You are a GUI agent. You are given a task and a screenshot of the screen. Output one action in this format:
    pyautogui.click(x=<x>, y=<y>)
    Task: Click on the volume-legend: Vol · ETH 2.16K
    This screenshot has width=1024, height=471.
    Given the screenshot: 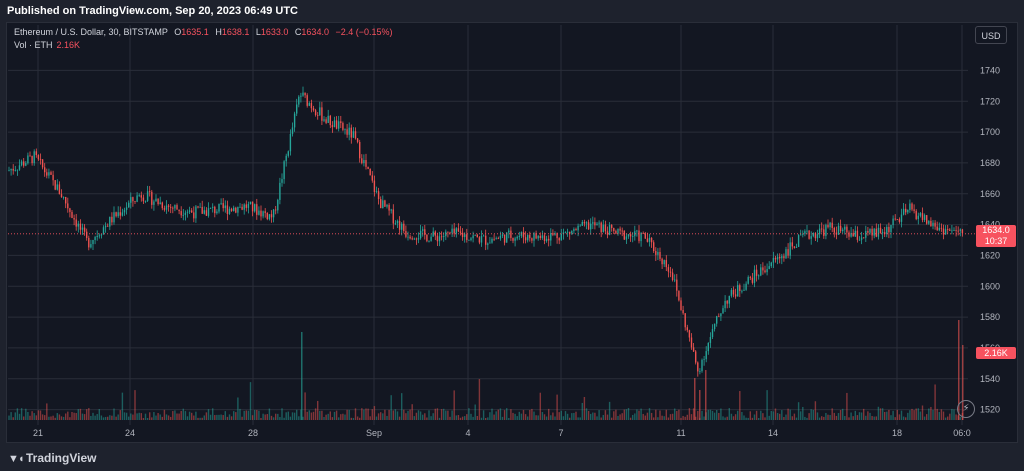 What is the action you would take?
    pyautogui.click(x=47, y=45)
    